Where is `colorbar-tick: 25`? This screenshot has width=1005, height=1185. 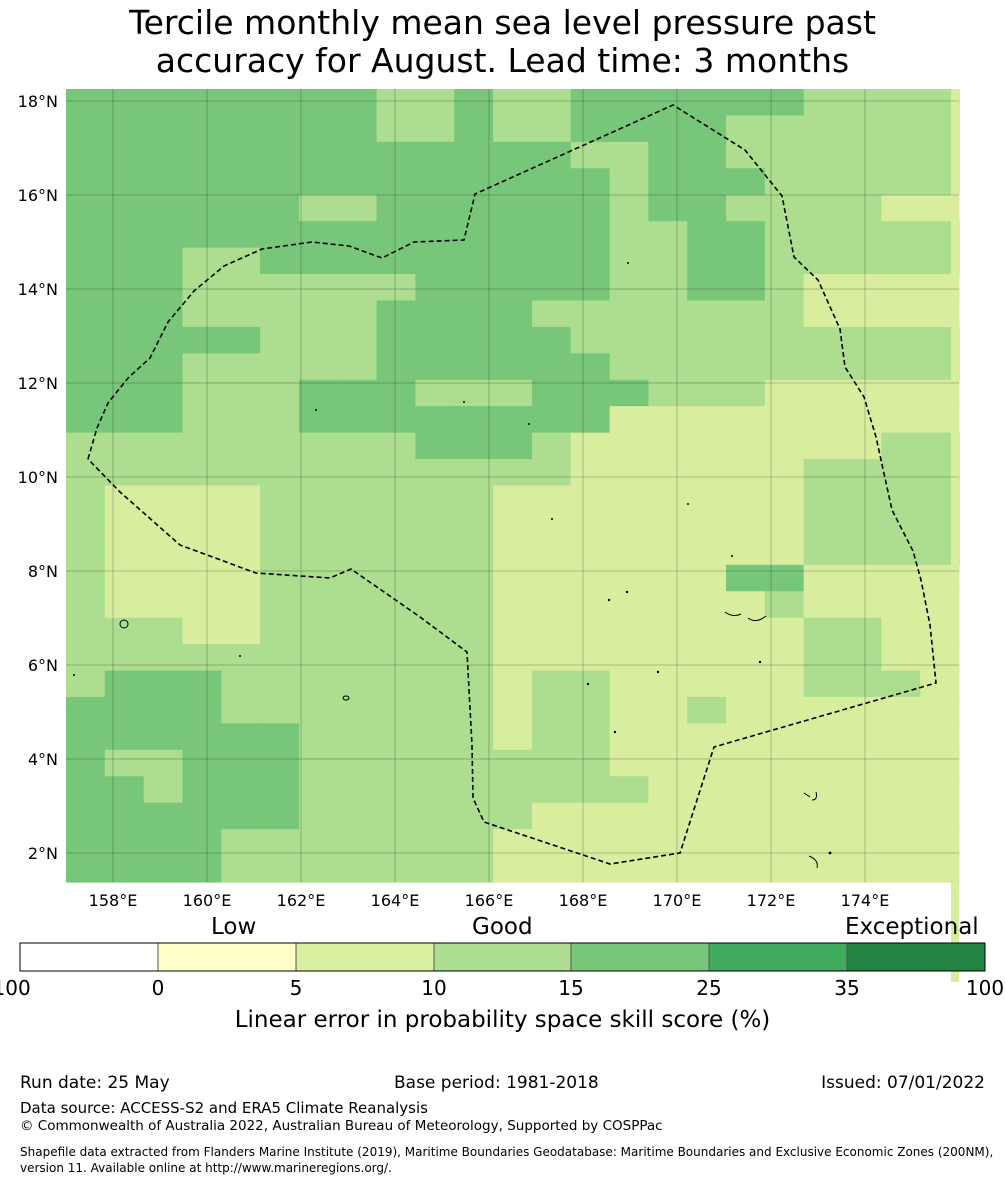
colorbar-tick: 25 is located at coordinates (709, 988).